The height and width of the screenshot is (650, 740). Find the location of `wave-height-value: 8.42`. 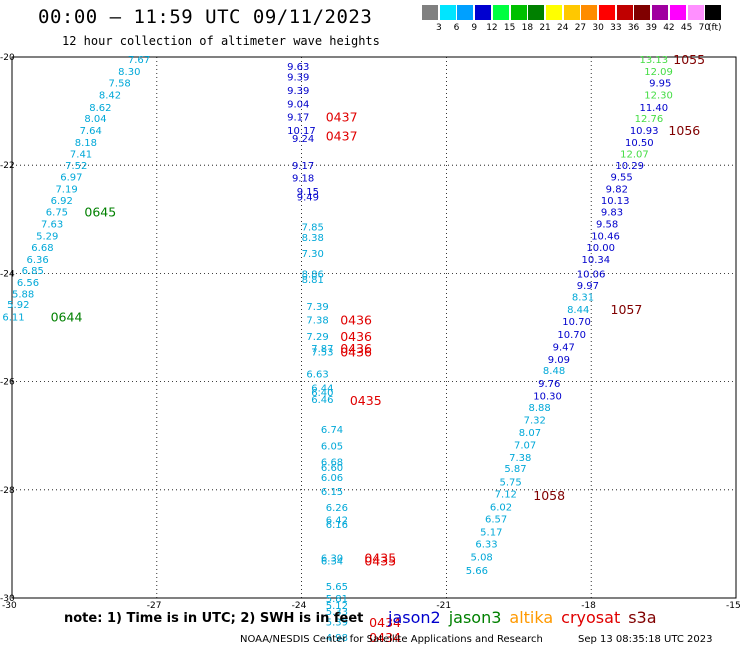

wave-height-value: 8.42 is located at coordinates (110, 95).